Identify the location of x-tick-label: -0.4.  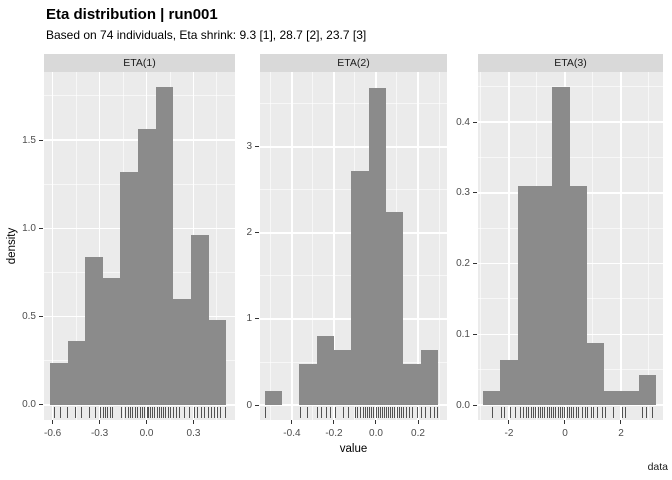
(292, 433).